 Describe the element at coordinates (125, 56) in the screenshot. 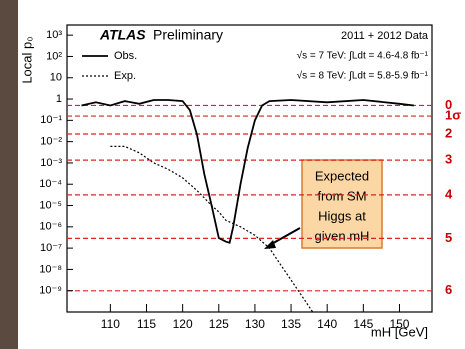

I see `legend-label: Obs.` at that location.